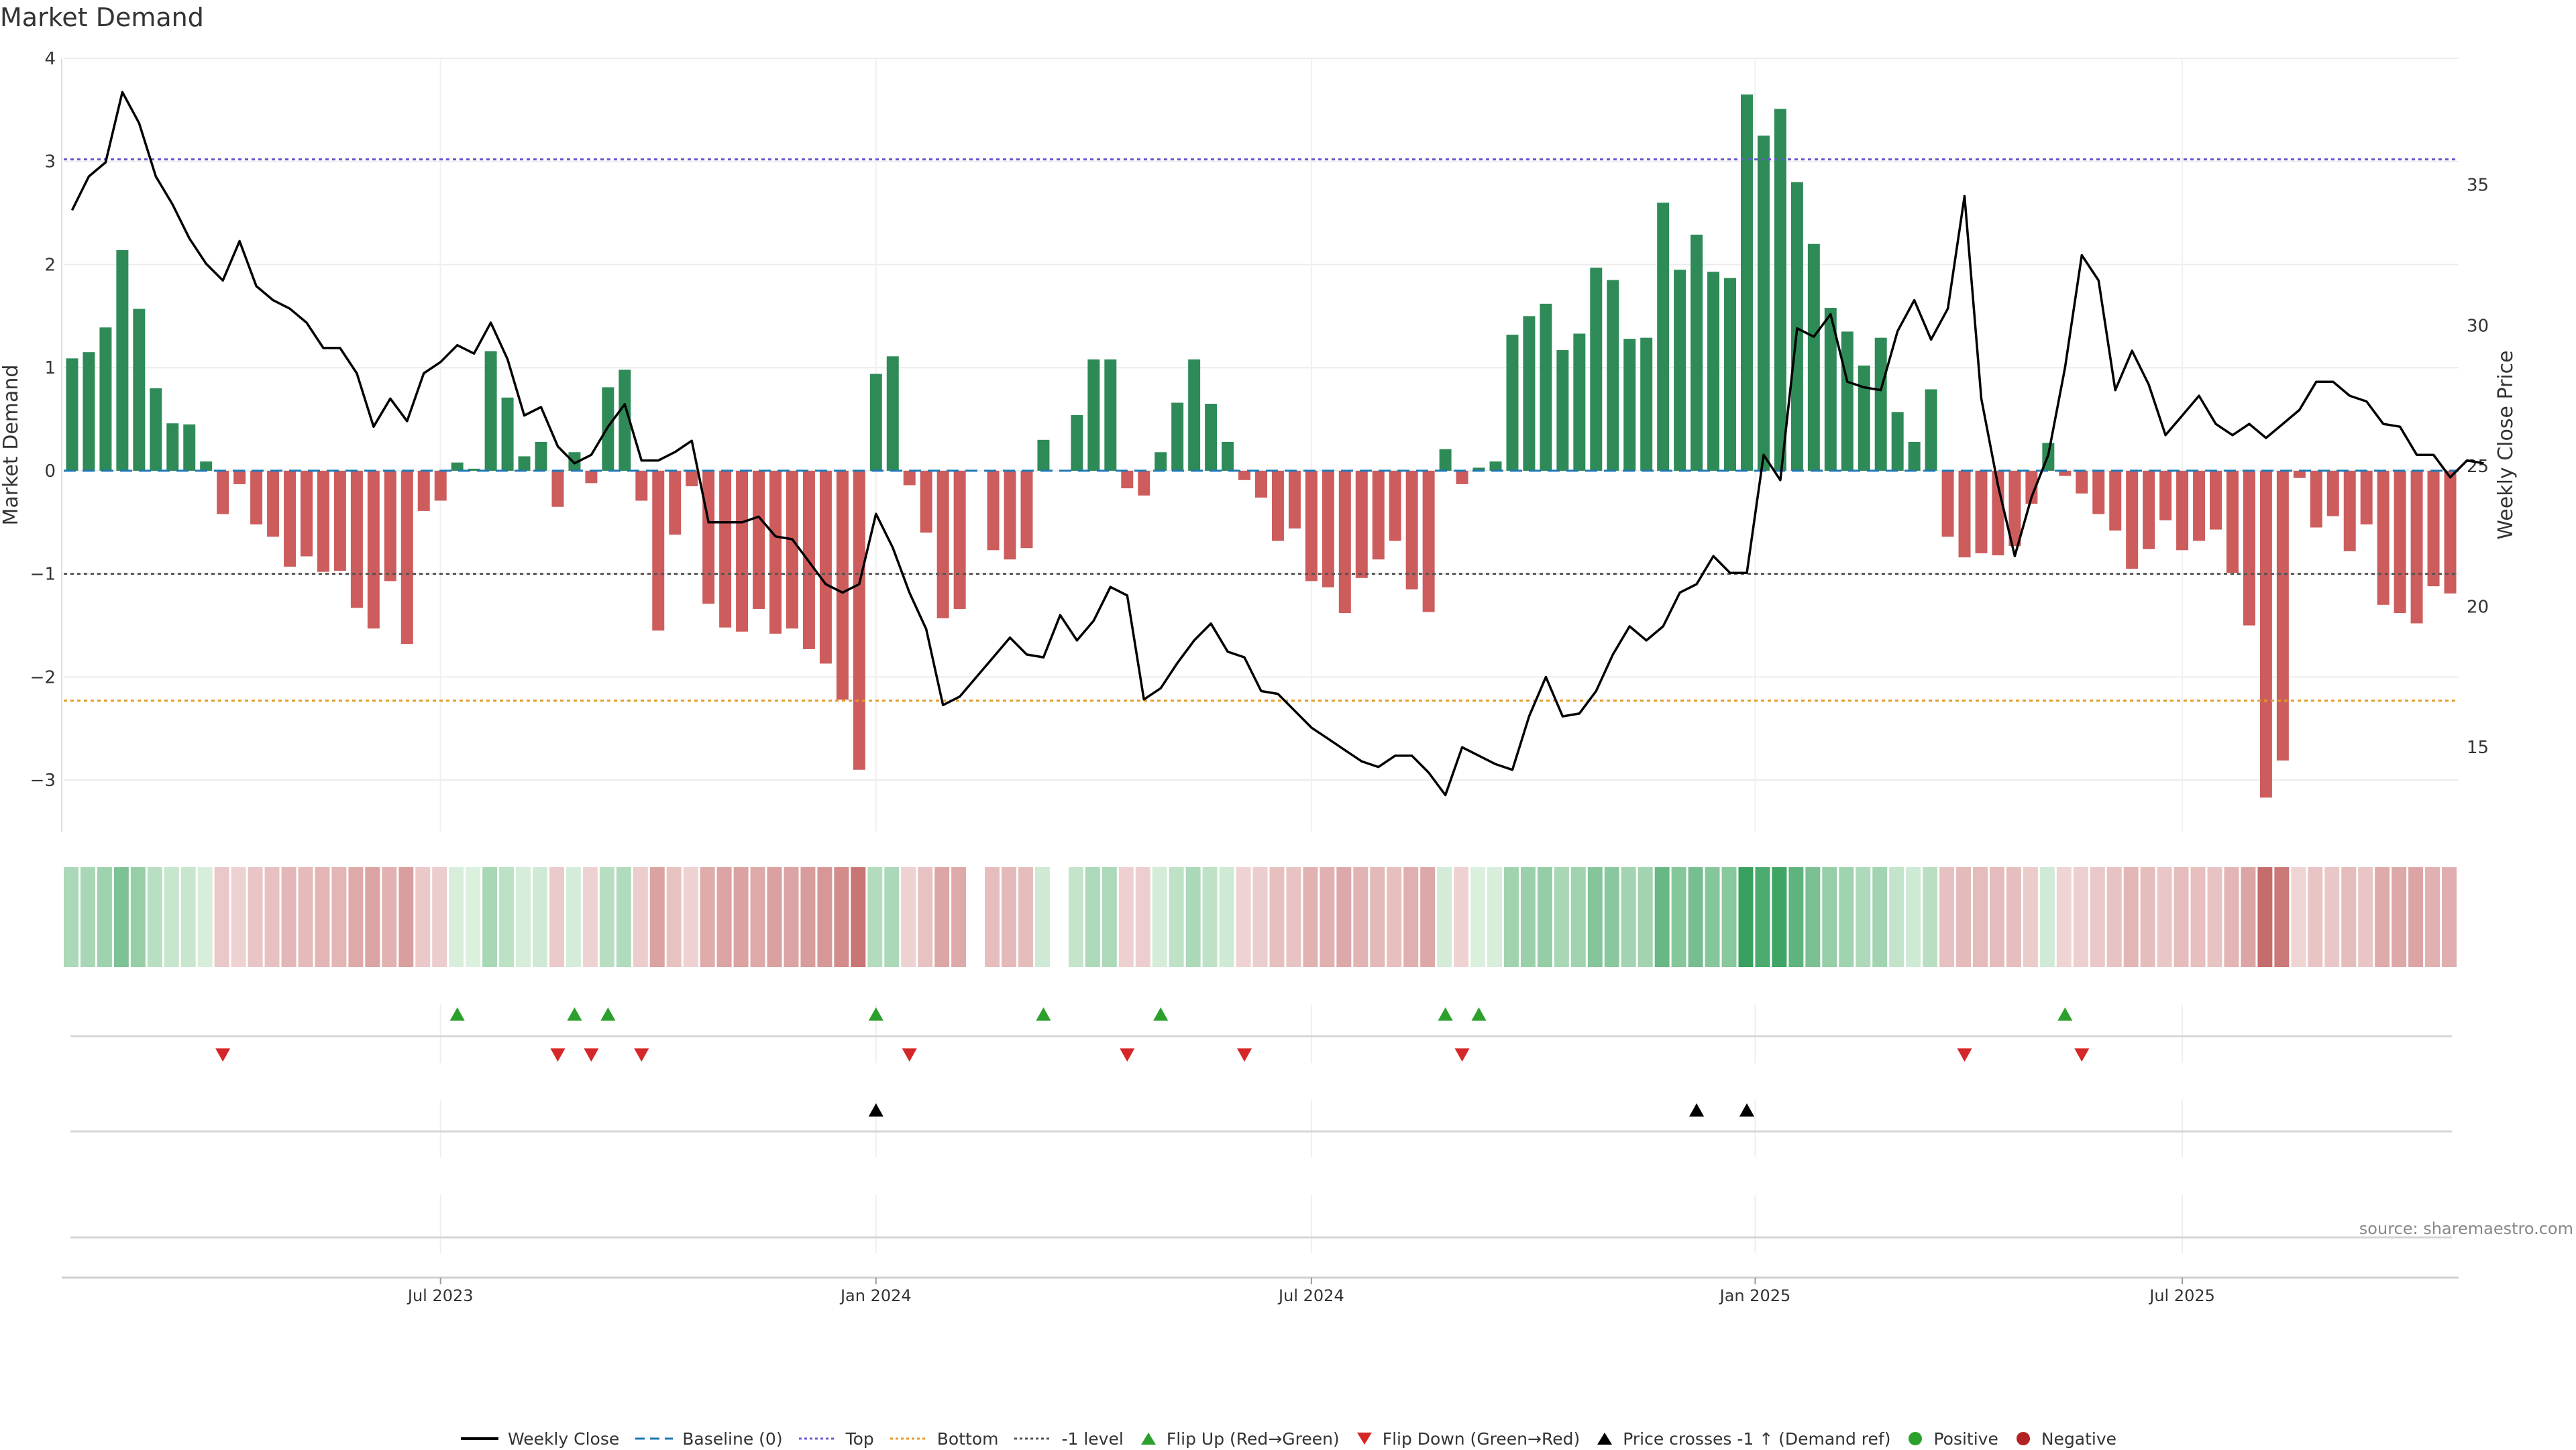  Describe the element at coordinates (2064, 1439) in the screenshot. I see `legend-negative: Negative` at that location.